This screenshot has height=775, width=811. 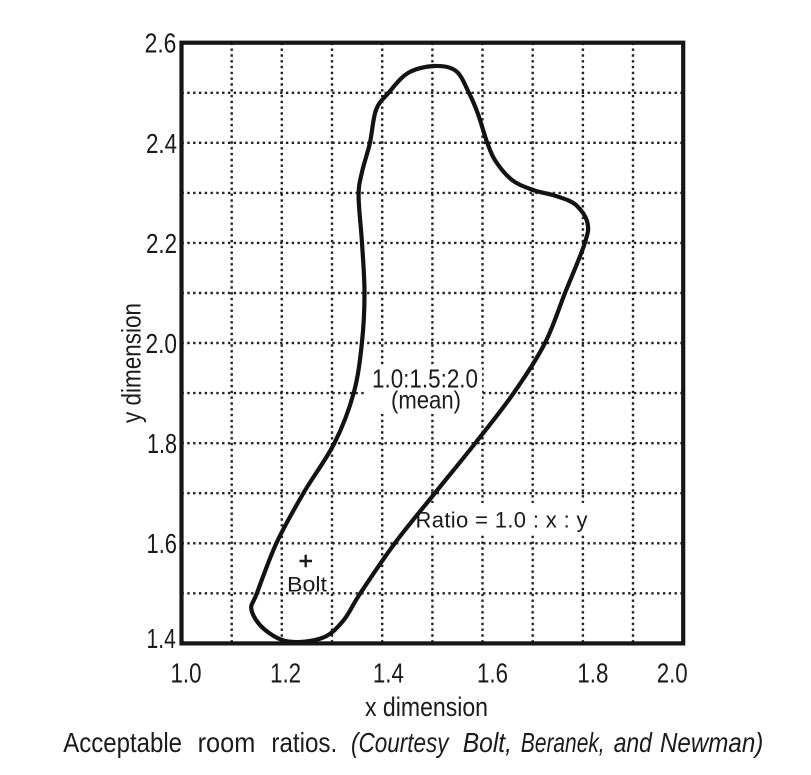 I want to click on svg-text: Acceptable, so click(x=122, y=742).